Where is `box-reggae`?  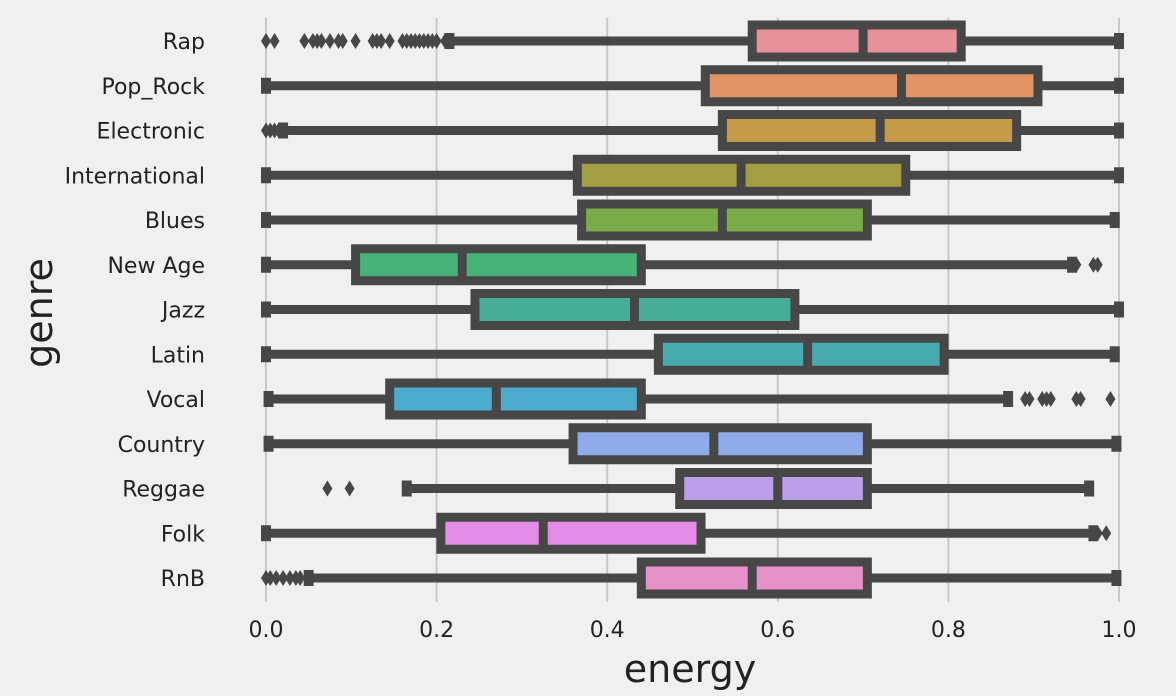 box-reggae is located at coordinates (708, 488).